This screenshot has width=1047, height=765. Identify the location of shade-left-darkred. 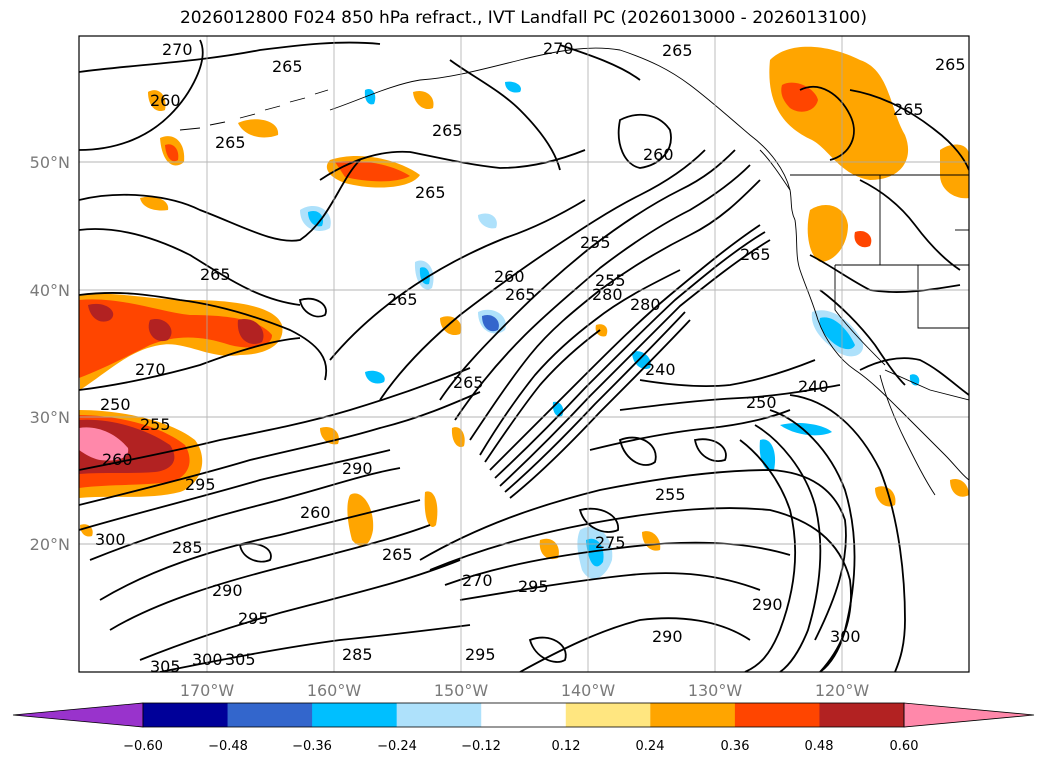
(101, 312).